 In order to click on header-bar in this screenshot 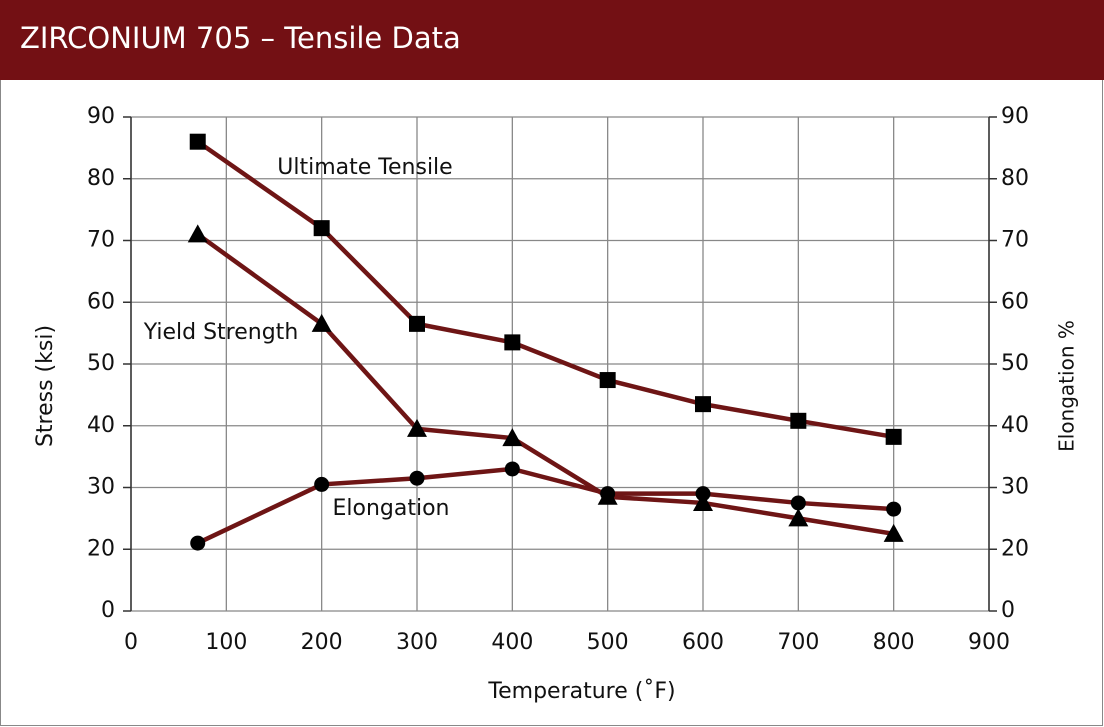, I will do `click(552, 40)`.